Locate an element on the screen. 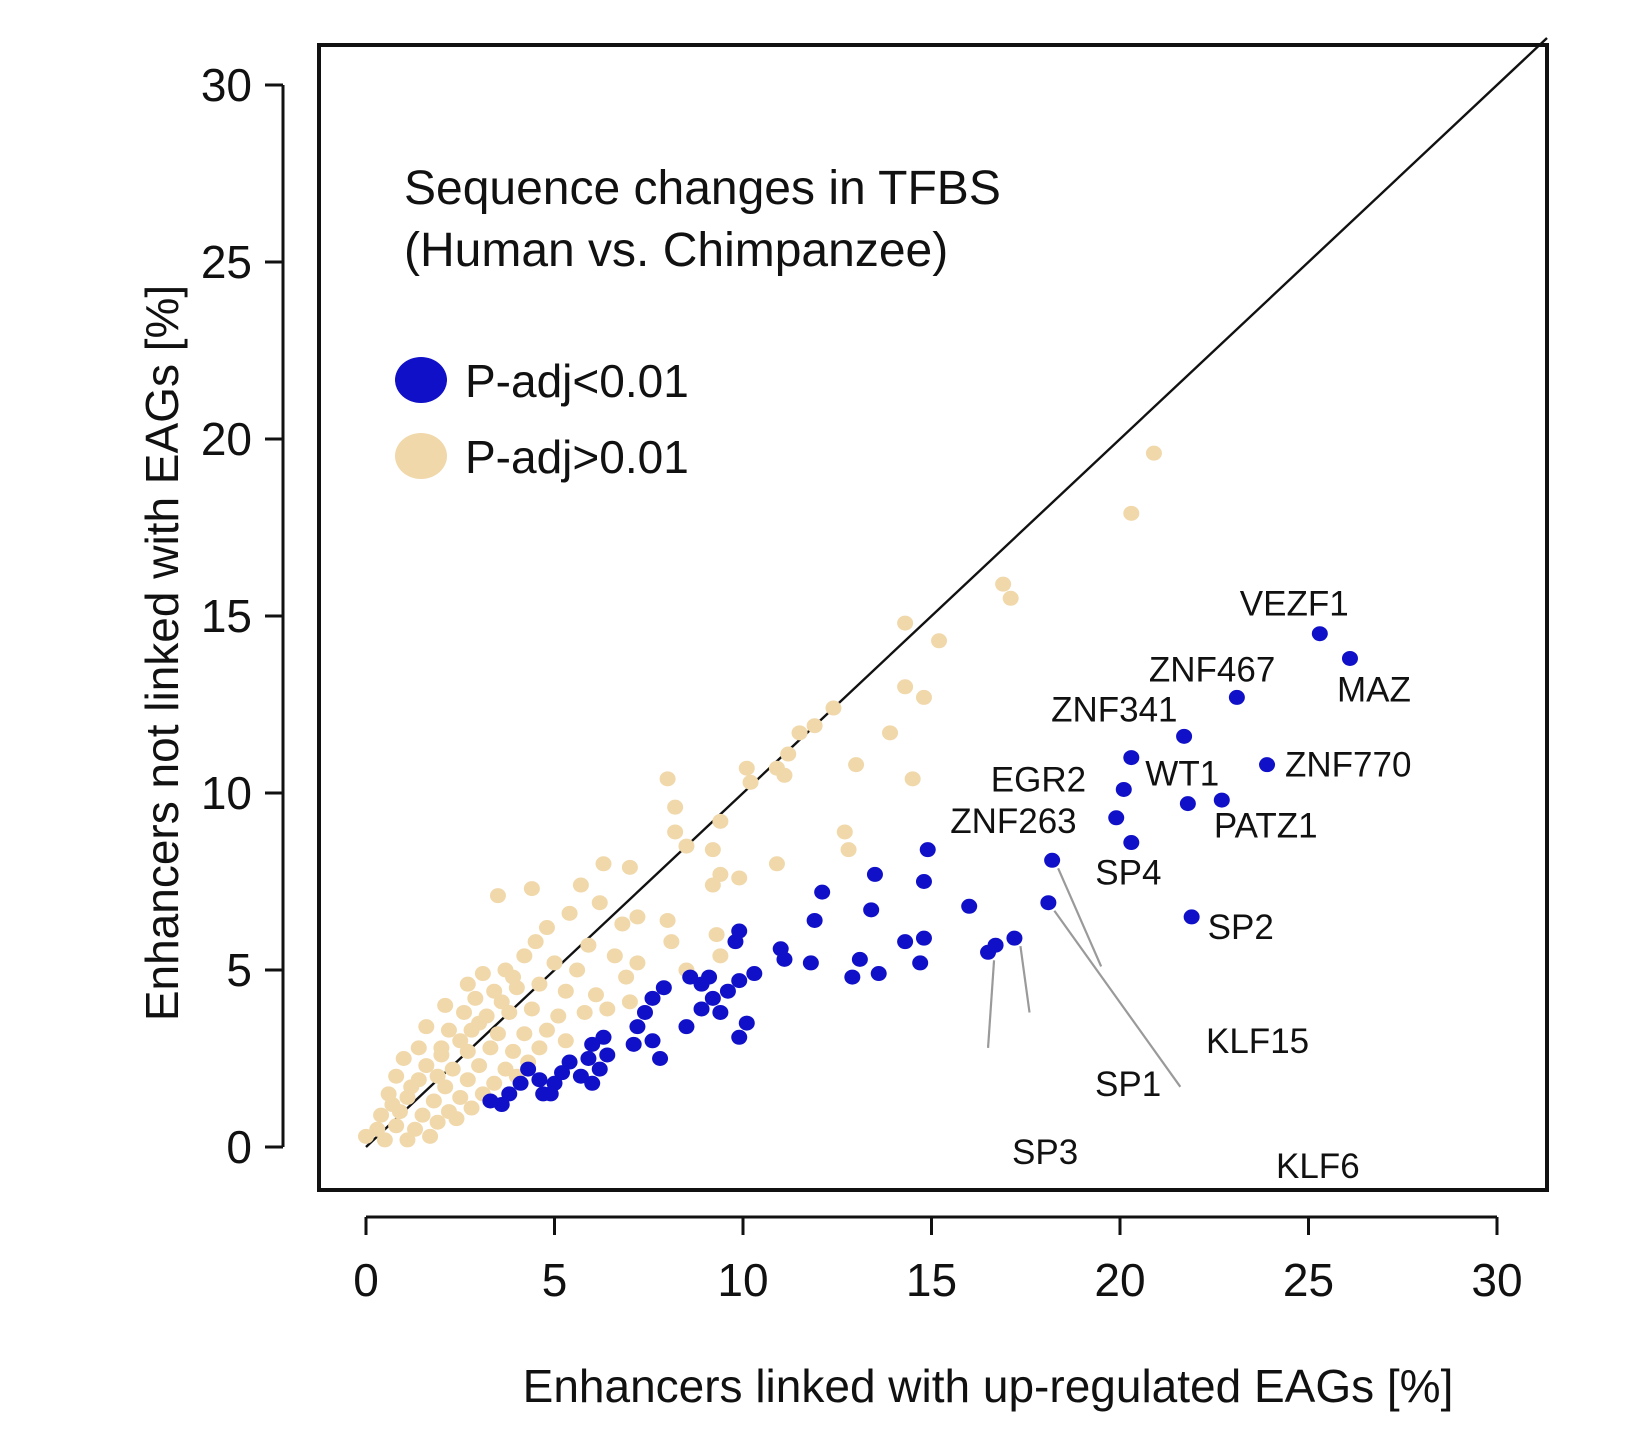 The height and width of the screenshot is (1445, 1650). leader-line-klf15 is located at coordinates (1080, 917).